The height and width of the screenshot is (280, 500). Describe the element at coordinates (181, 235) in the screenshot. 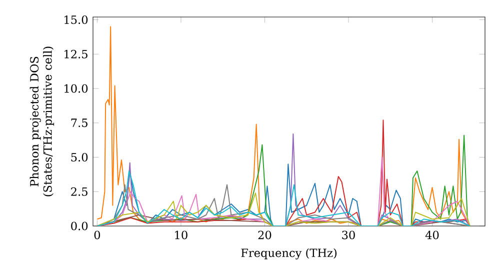

I see `x-tick-label: 10` at that location.